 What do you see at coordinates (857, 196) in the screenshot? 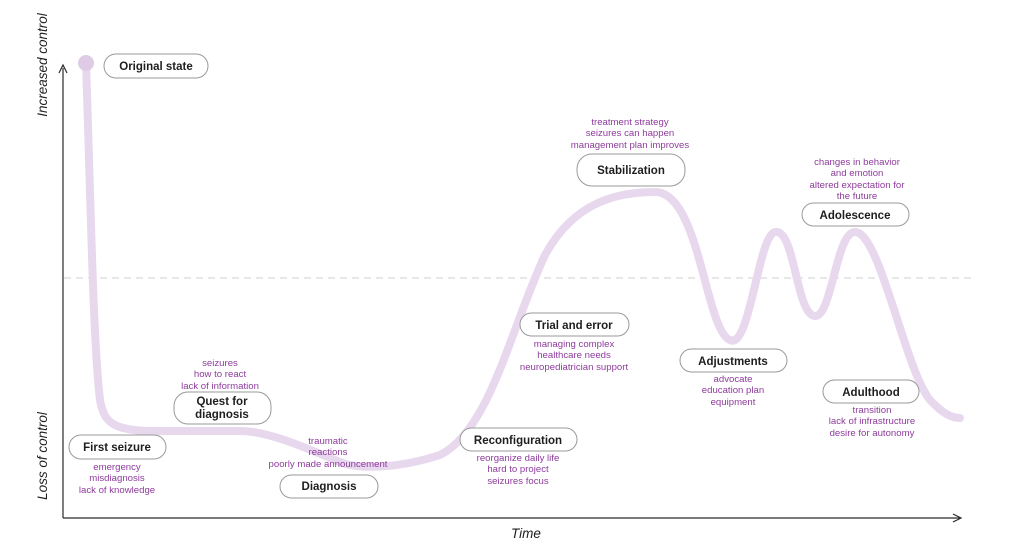
I see `stage-note: the future` at bounding box center [857, 196].